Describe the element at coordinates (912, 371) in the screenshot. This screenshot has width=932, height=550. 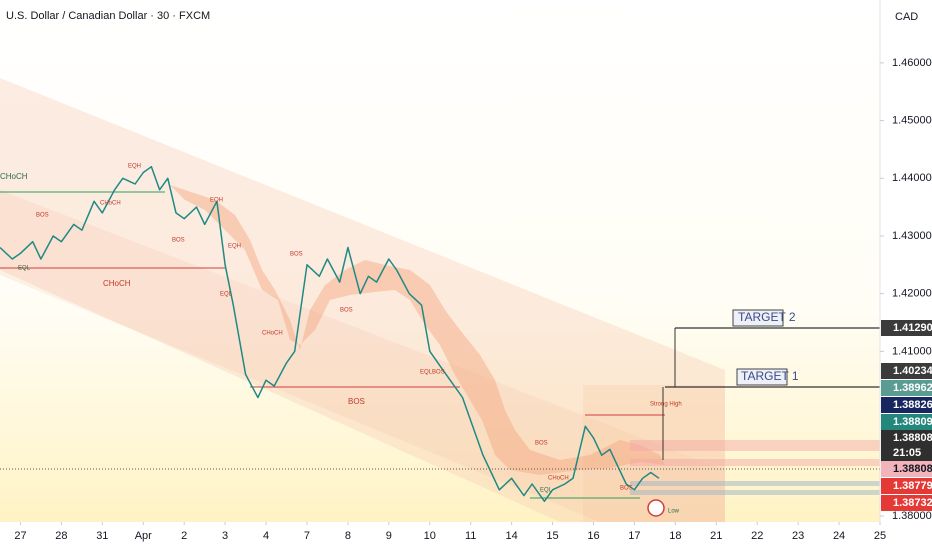
I see `price-tag-label: 1.40234` at that location.